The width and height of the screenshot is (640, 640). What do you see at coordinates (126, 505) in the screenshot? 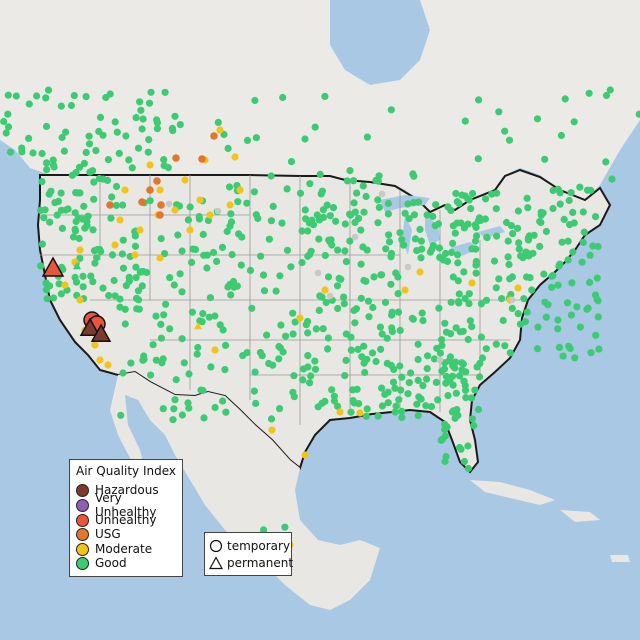
I see `legend-label-very-unhealthy: Very Unhealthy` at bounding box center [126, 505].